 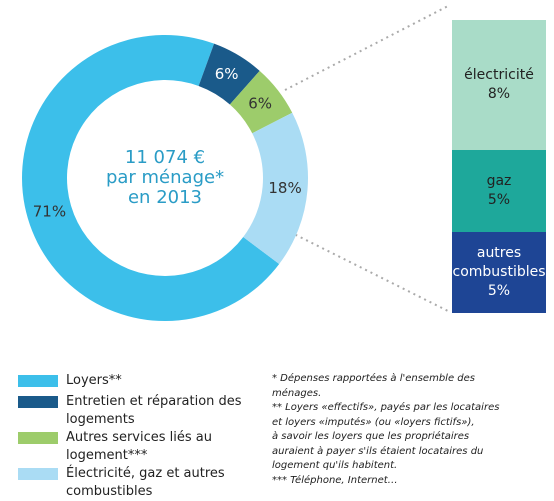 I want to click on center-text: en 2013, so click(x=165, y=197).